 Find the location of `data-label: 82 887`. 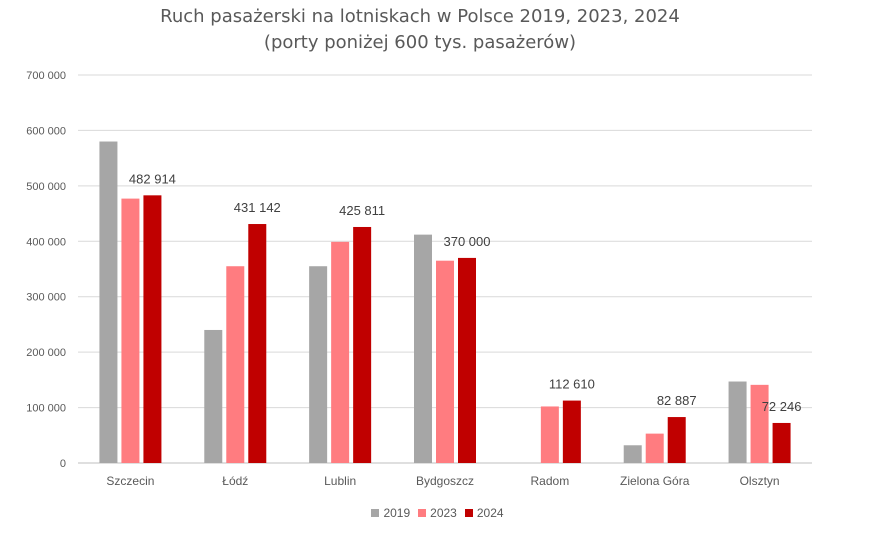

data-label: 82 887 is located at coordinates (677, 400).